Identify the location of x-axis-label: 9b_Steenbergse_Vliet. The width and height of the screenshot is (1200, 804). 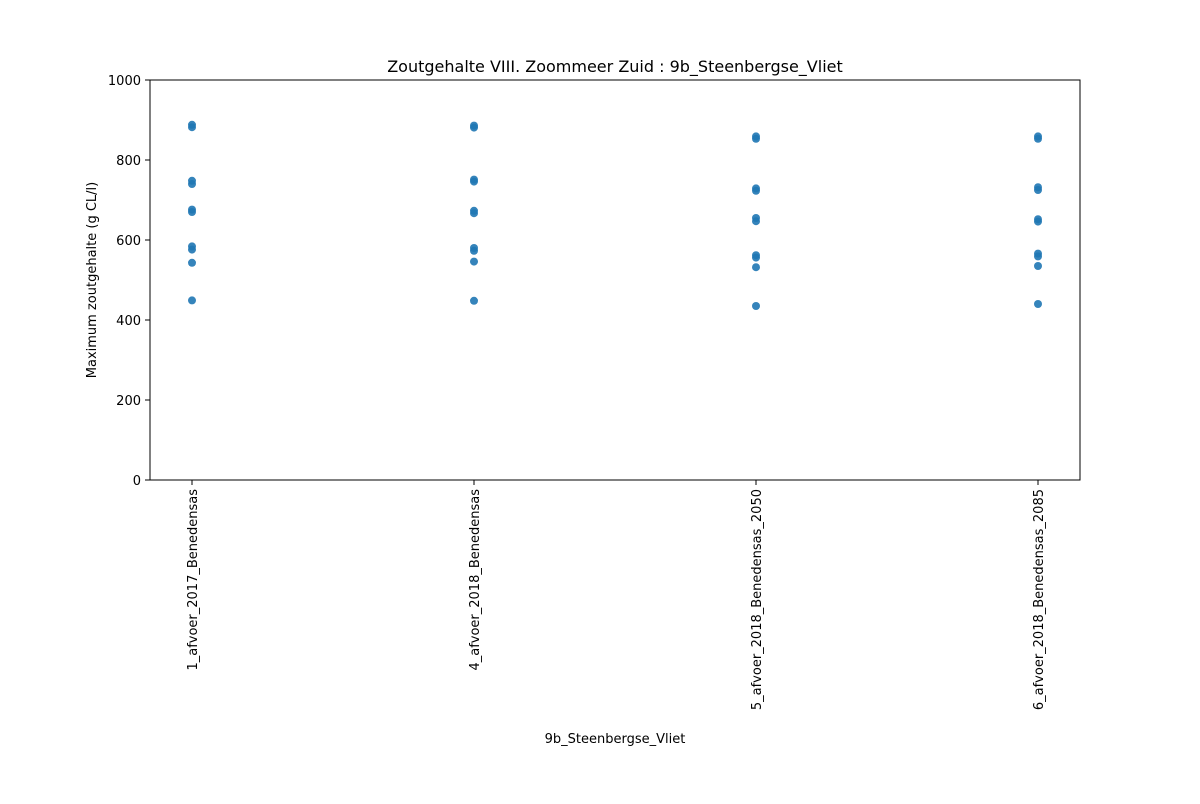
(615, 739).